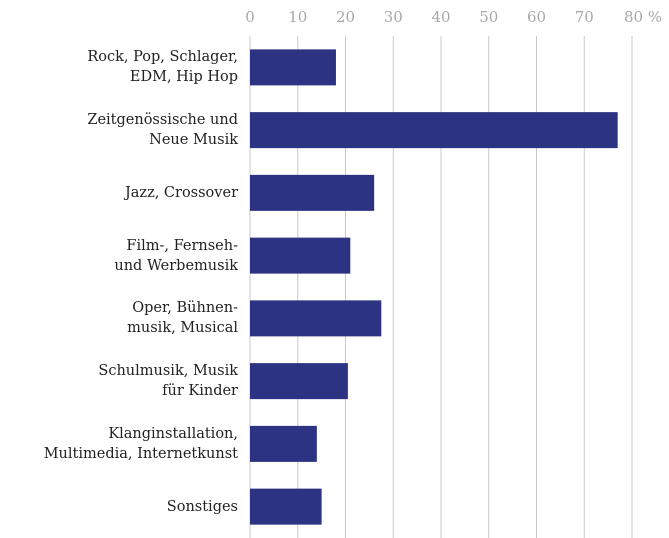 The image size is (669, 538). Describe the element at coordinates (181, 192) in the screenshot. I see `y-tick-label: Jazz, Crossover` at that location.